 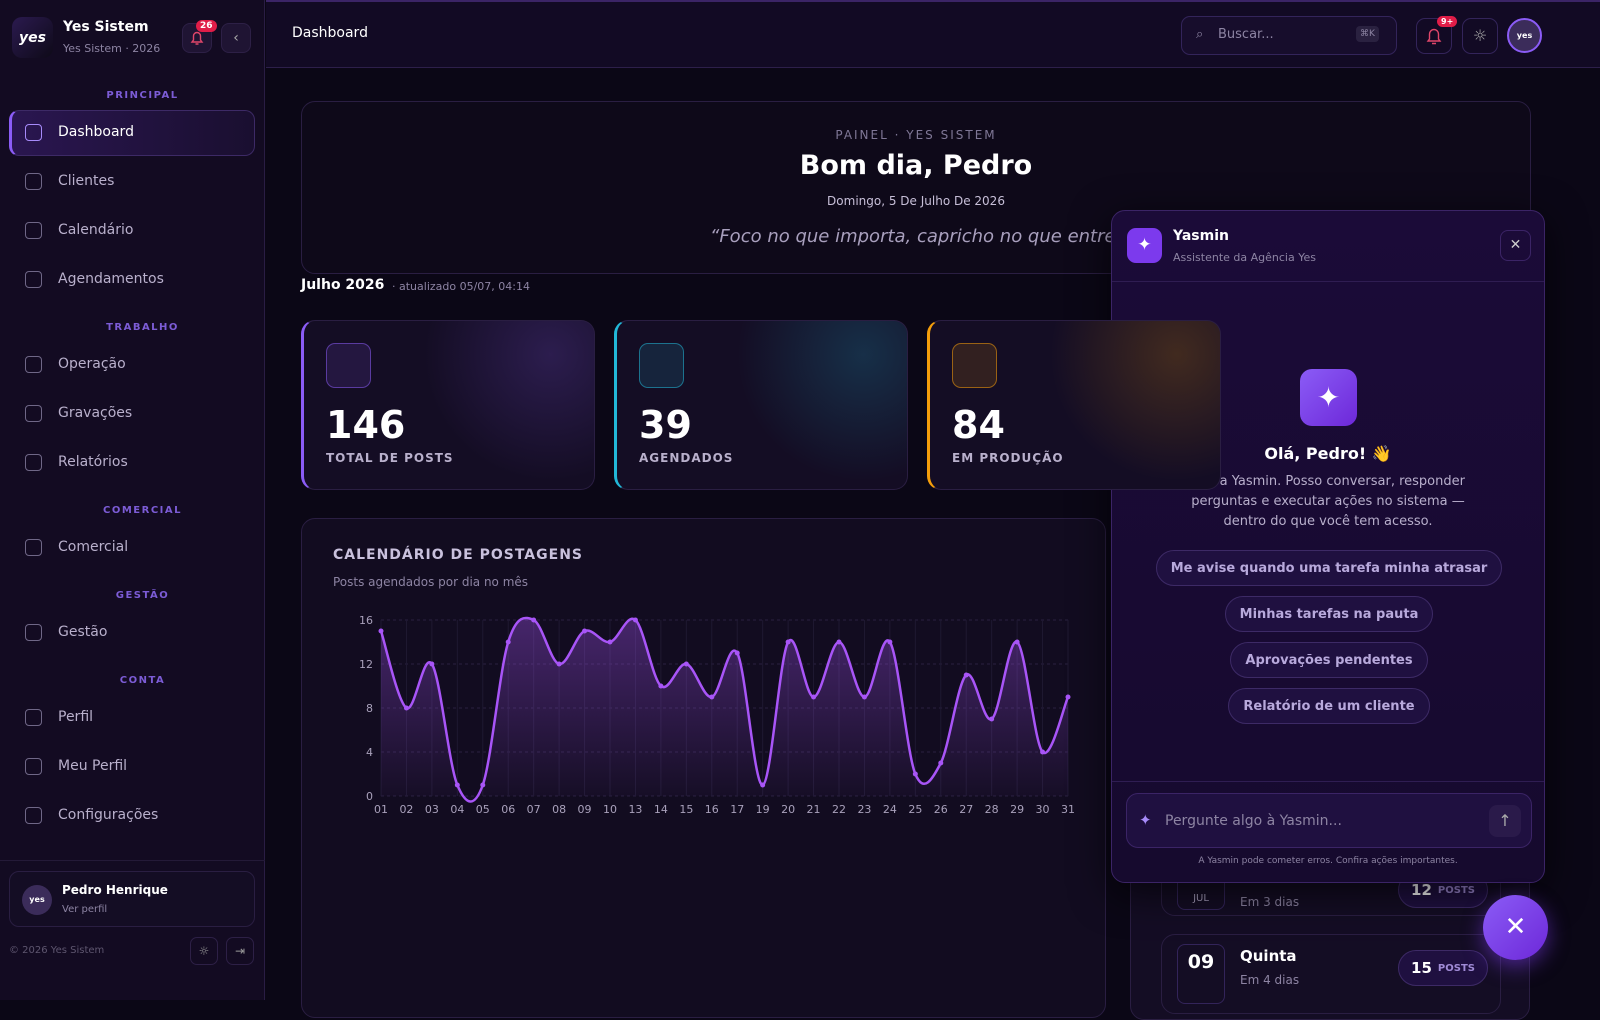 What do you see at coordinates (1289, 35) in the screenshot?
I see `search: ⌕ Buscar... ⌘K` at bounding box center [1289, 35].